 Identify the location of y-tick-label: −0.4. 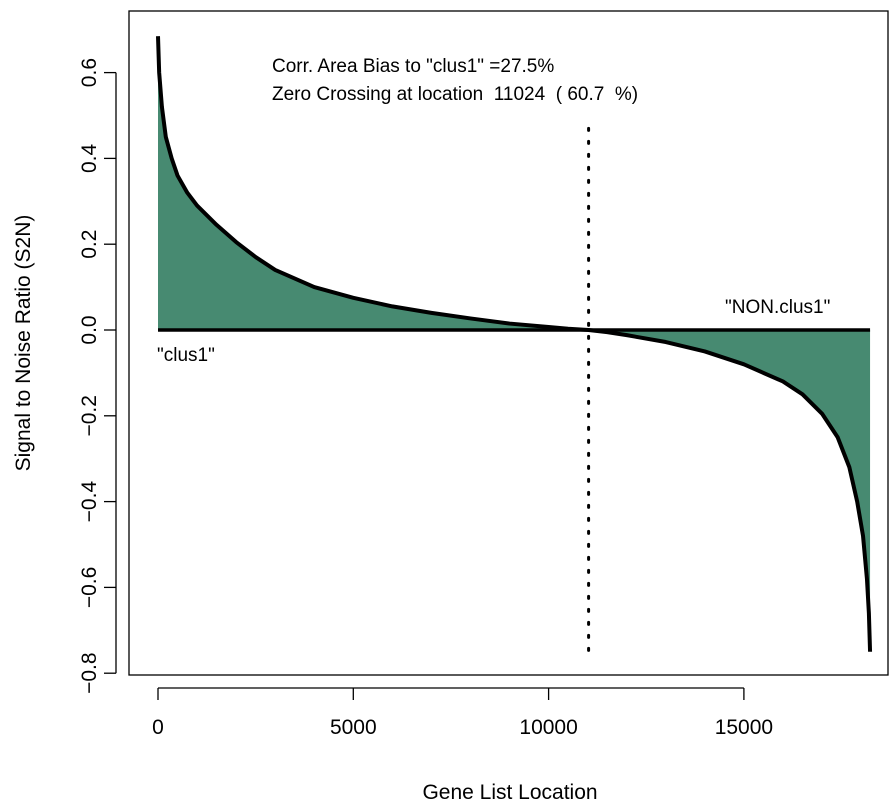
(89, 502).